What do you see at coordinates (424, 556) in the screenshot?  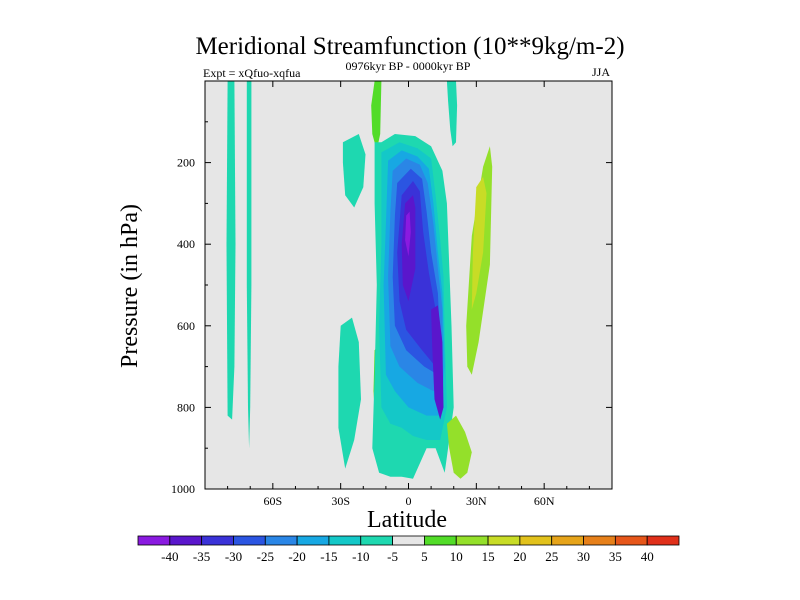 I see `colorbar-label-8: 5` at bounding box center [424, 556].